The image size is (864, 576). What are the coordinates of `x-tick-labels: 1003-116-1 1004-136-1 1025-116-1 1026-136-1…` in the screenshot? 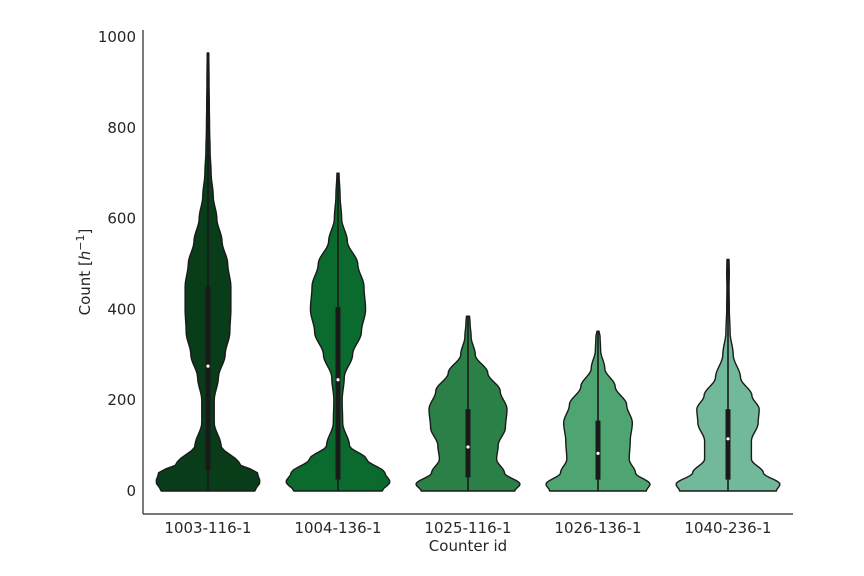 It's located at (467, 528).